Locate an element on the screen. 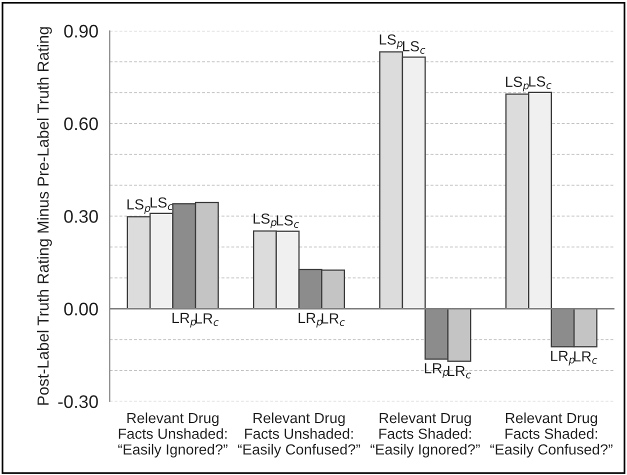 The width and height of the screenshot is (627, 475). y-tick-label: -0.30 is located at coordinates (78, 401).